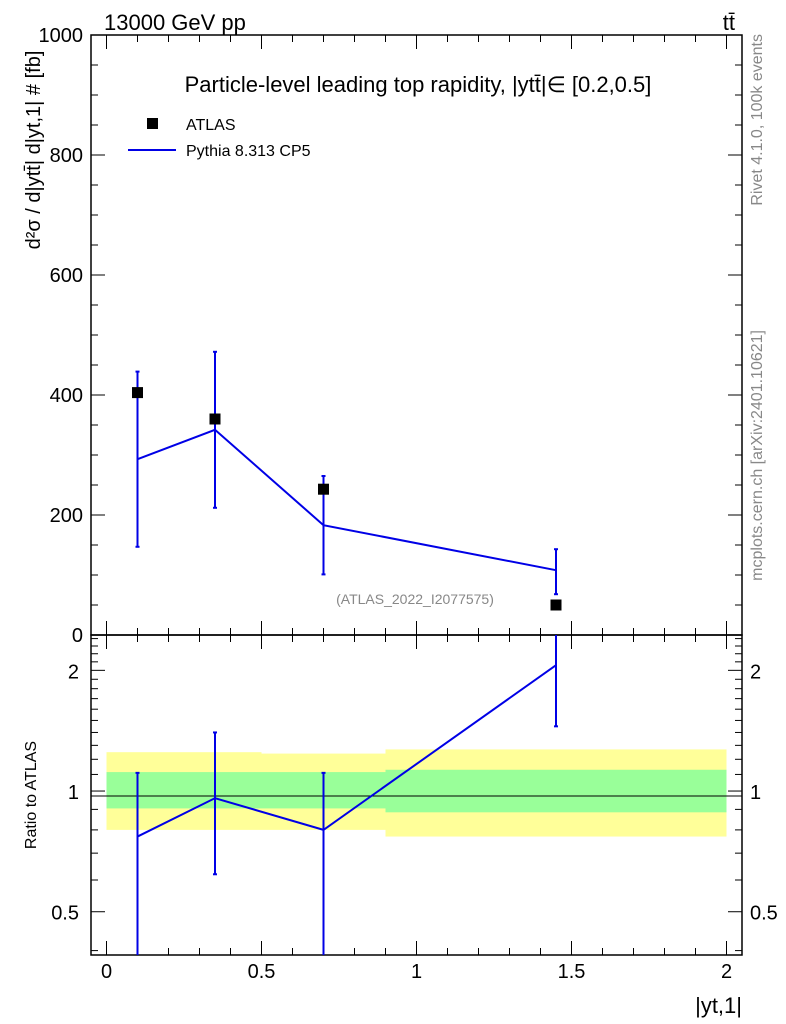 The height and width of the screenshot is (1024, 786). What do you see at coordinates (248, 151) in the screenshot?
I see `legend-label-pythia: Pythia 8.313 CP5` at bounding box center [248, 151].